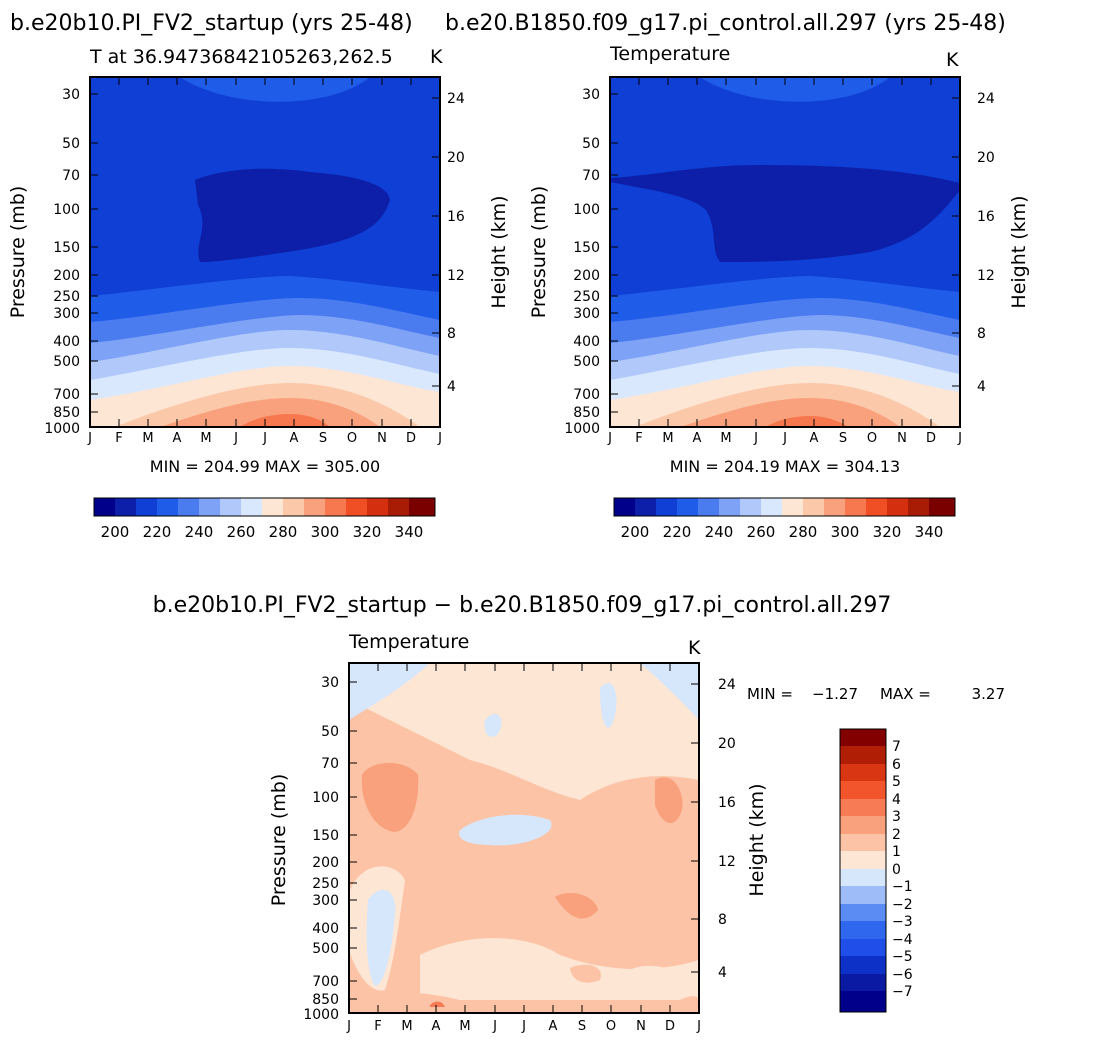 The image size is (1113, 1050). Describe the element at coordinates (722, 973) in the screenshot. I see `panel-diff-height-tick-label: 4` at that location.